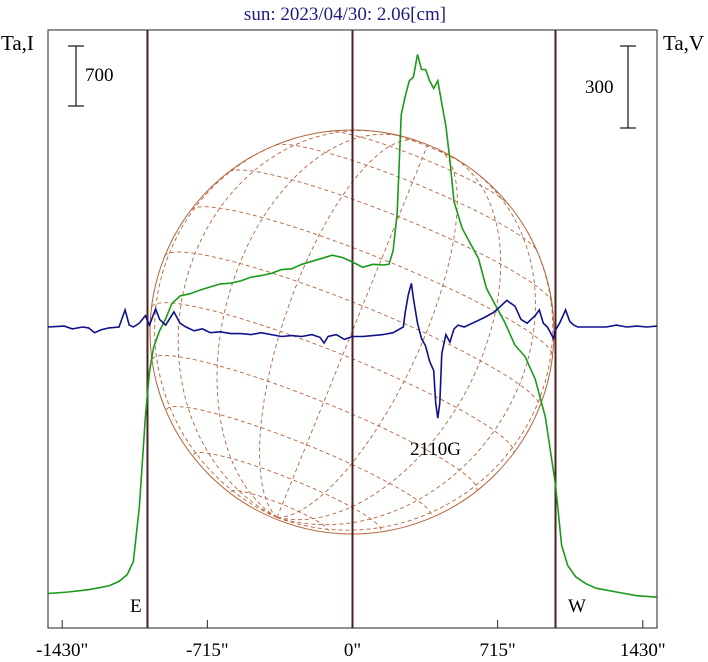 This screenshot has height=662, width=708. What do you see at coordinates (683, 43) in the screenshot?
I see `right-axis-label: Ta,V` at bounding box center [683, 43].